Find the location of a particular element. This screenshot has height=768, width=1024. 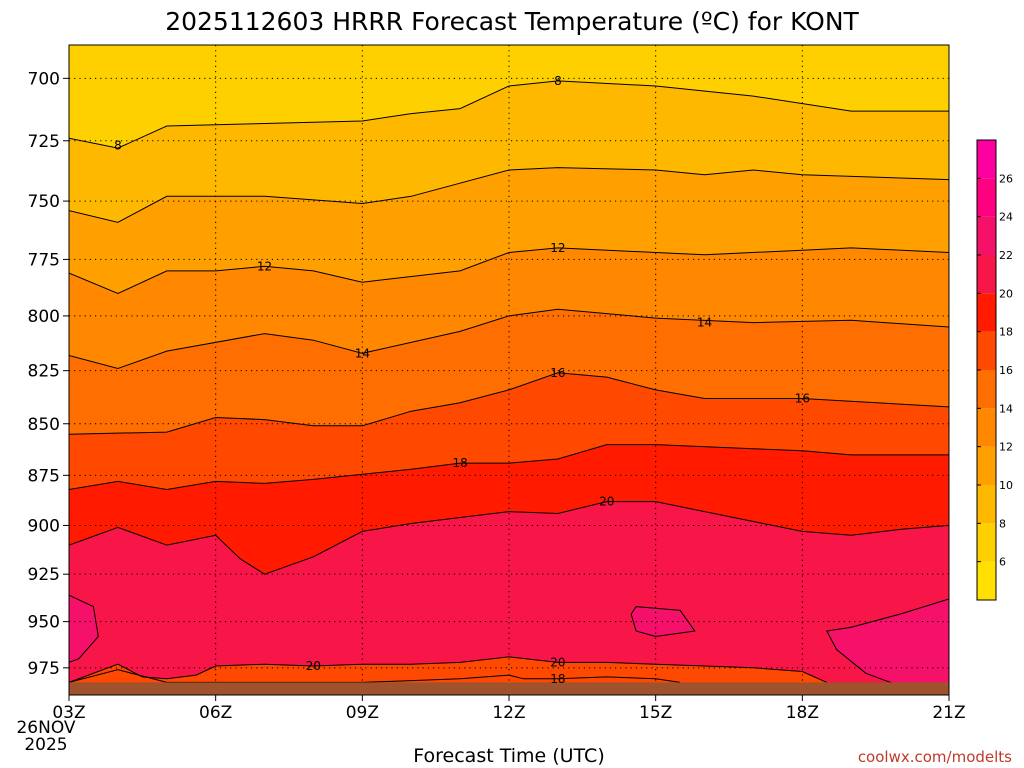

y-tick-label: 725 is located at coordinates (44, 142).